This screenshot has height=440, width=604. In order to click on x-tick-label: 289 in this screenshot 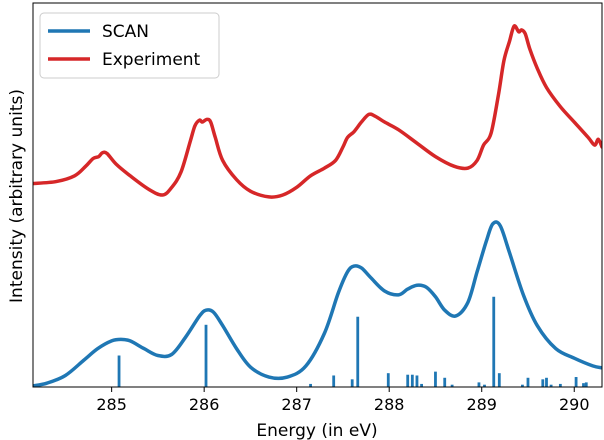, I will do `click(481, 404)`.